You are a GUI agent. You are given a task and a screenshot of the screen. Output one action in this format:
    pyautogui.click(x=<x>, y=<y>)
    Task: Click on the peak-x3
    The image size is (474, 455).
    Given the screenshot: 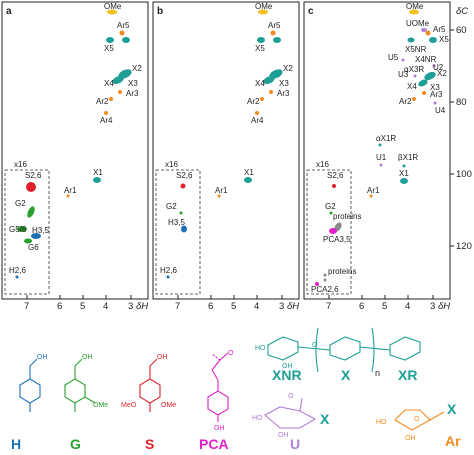 What is the action you would take?
    pyautogui.click(x=269, y=80)
    